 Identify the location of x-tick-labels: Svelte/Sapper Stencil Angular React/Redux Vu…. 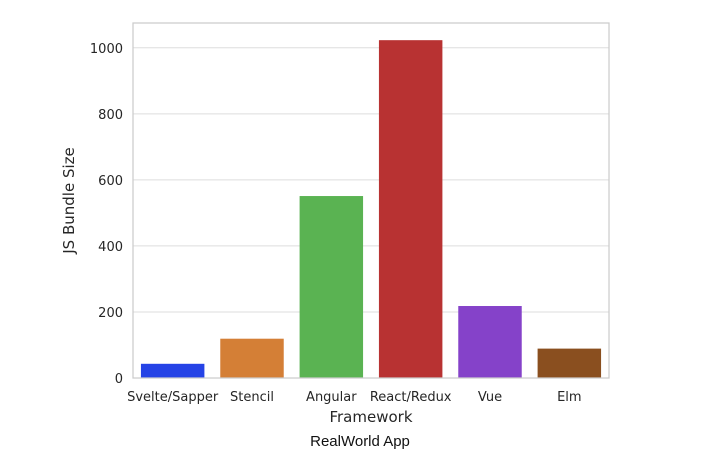
(354, 397).